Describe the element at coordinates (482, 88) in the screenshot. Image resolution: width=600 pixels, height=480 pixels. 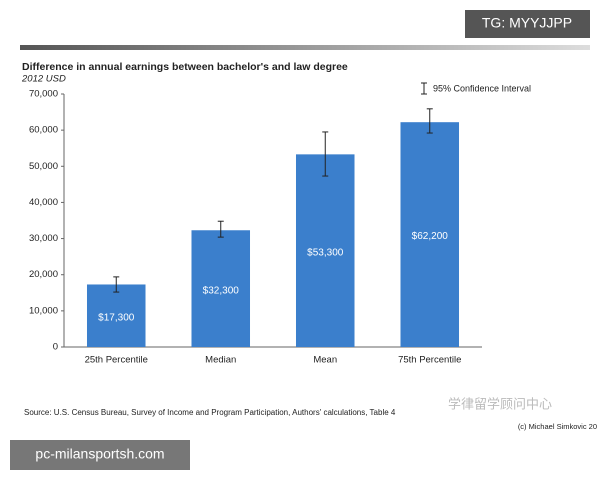
I see `legend-label: 95% Confidence Interval` at that location.